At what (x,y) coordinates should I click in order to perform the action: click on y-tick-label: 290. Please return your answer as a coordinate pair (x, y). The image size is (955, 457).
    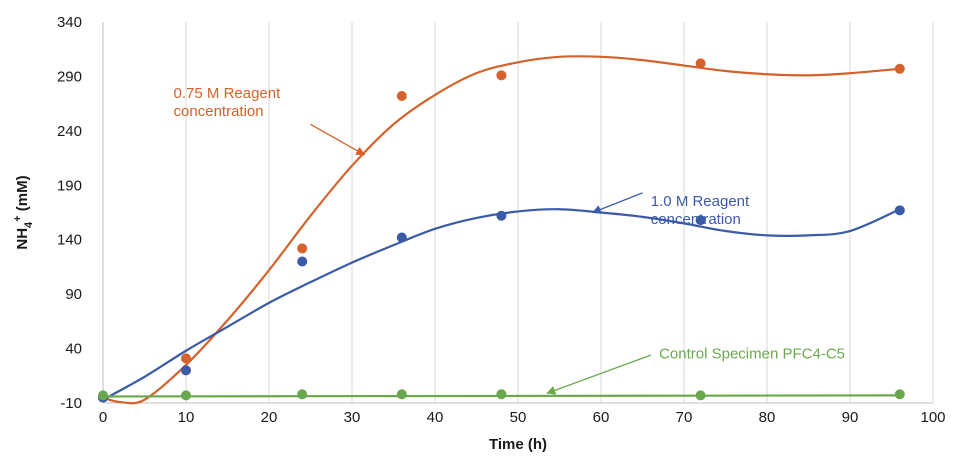
    Looking at the image, I should click on (69, 76).